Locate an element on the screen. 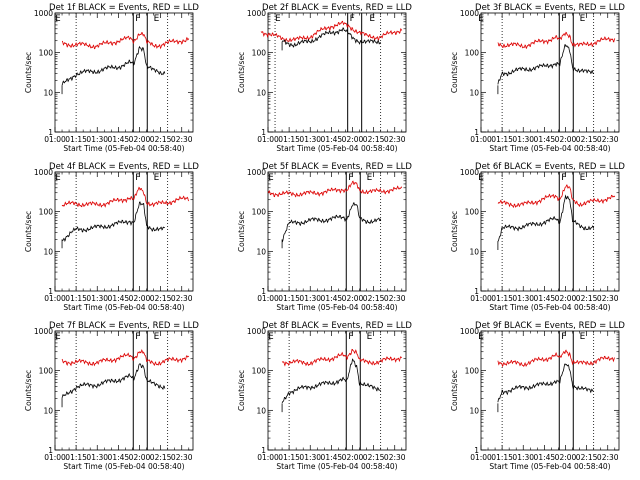  panel-title: Det 5f BLACK = Events, RED = LLD is located at coordinates (337, 167).